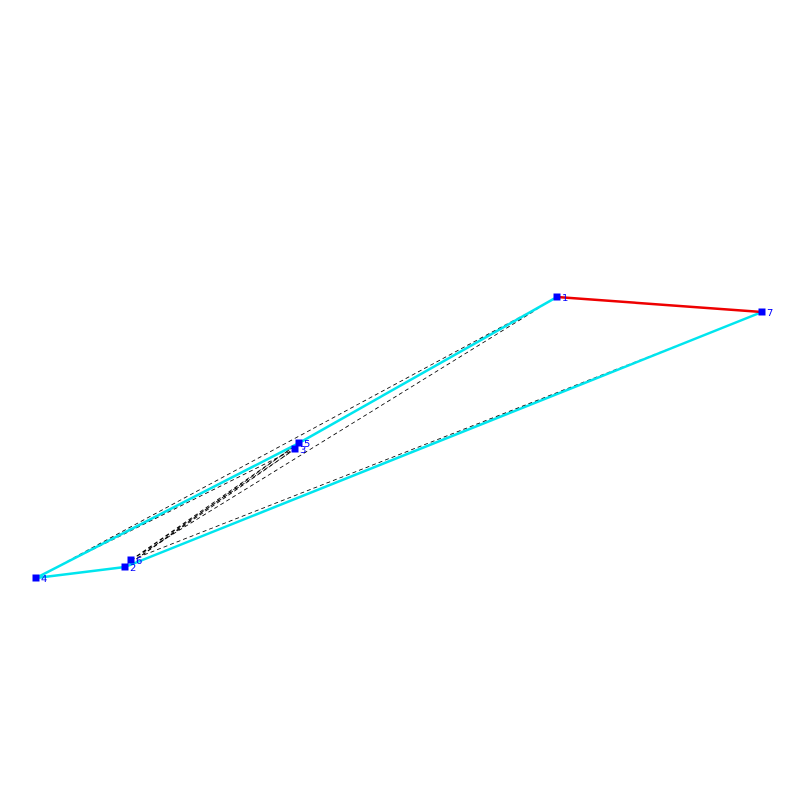 Image resolution: width=800 pixels, height=800 pixels. I want to click on vertex-label-7: 7, so click(770, 313).